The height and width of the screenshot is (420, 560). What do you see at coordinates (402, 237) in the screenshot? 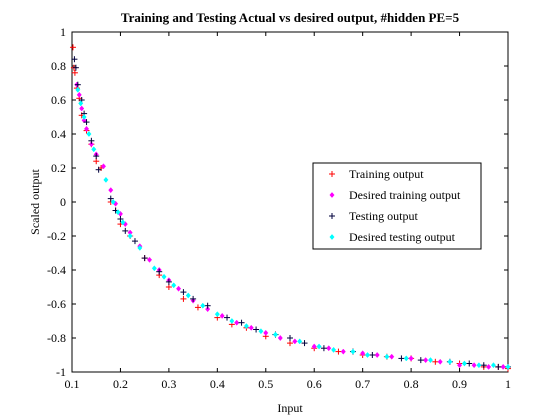
I see `legend-label: Desired testing output` at bounding box center [402, 237].